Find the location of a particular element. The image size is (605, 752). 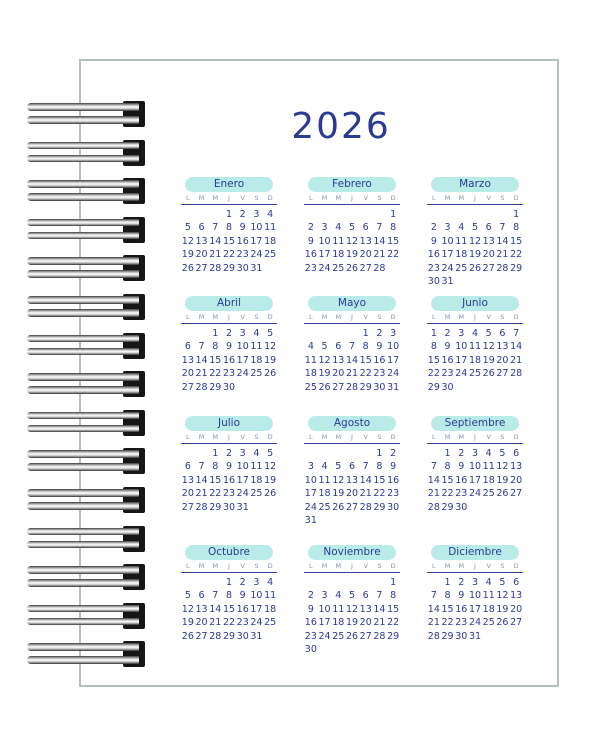

coil-wire-top is located at coordinates (83, 184).